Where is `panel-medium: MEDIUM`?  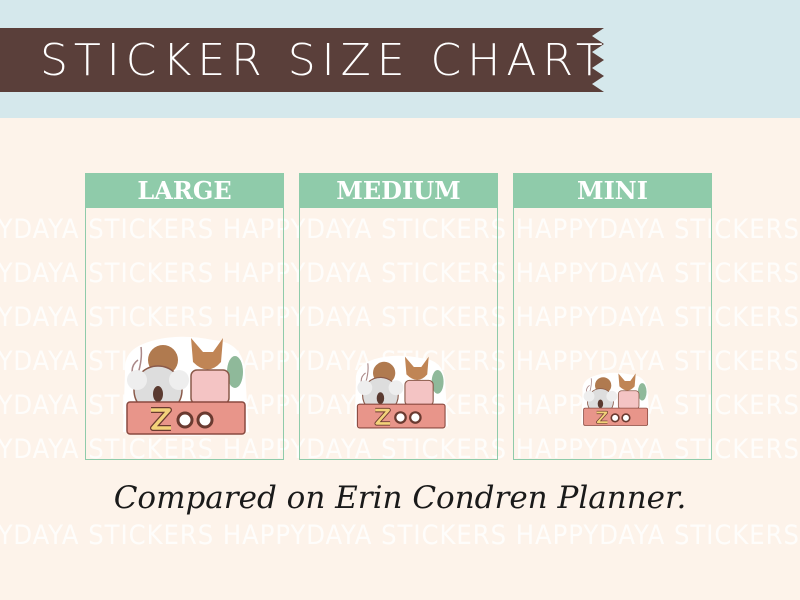
panel-medium: MEDIUM is located at coordinates (398, 316).